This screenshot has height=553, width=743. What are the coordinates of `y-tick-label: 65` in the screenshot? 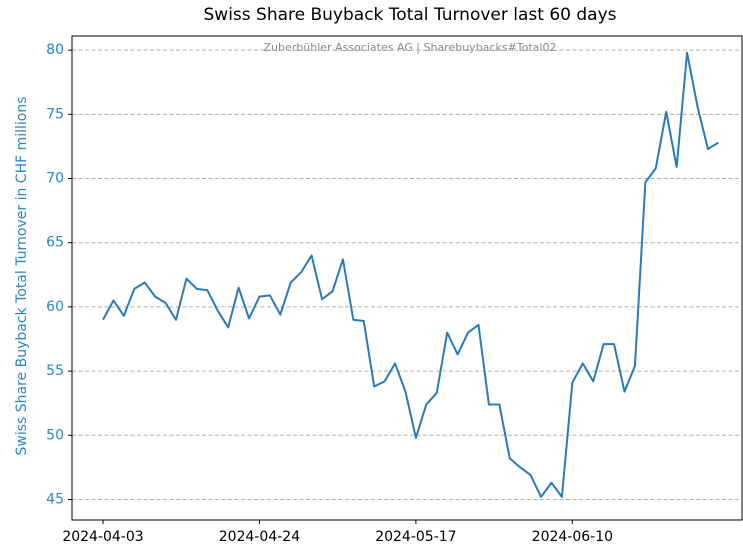 It's located at (55, 243).